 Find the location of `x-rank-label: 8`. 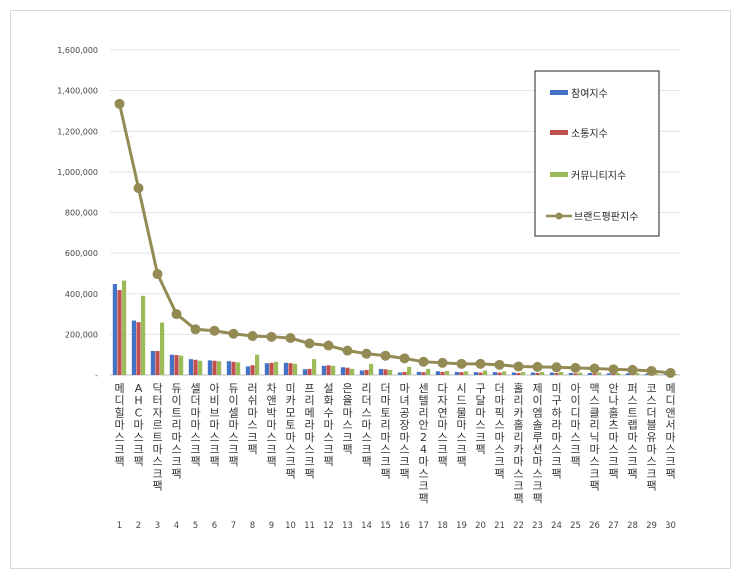

x-rank-label: 8 is located at coordinates (252, 526).